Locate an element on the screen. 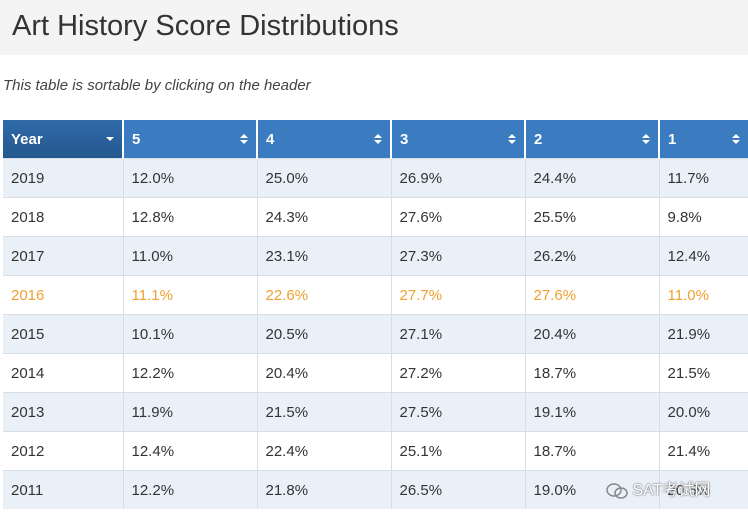 The height and width of the screenshot is (516, 748). column-header: 3 is located at coordinates (458, 139).